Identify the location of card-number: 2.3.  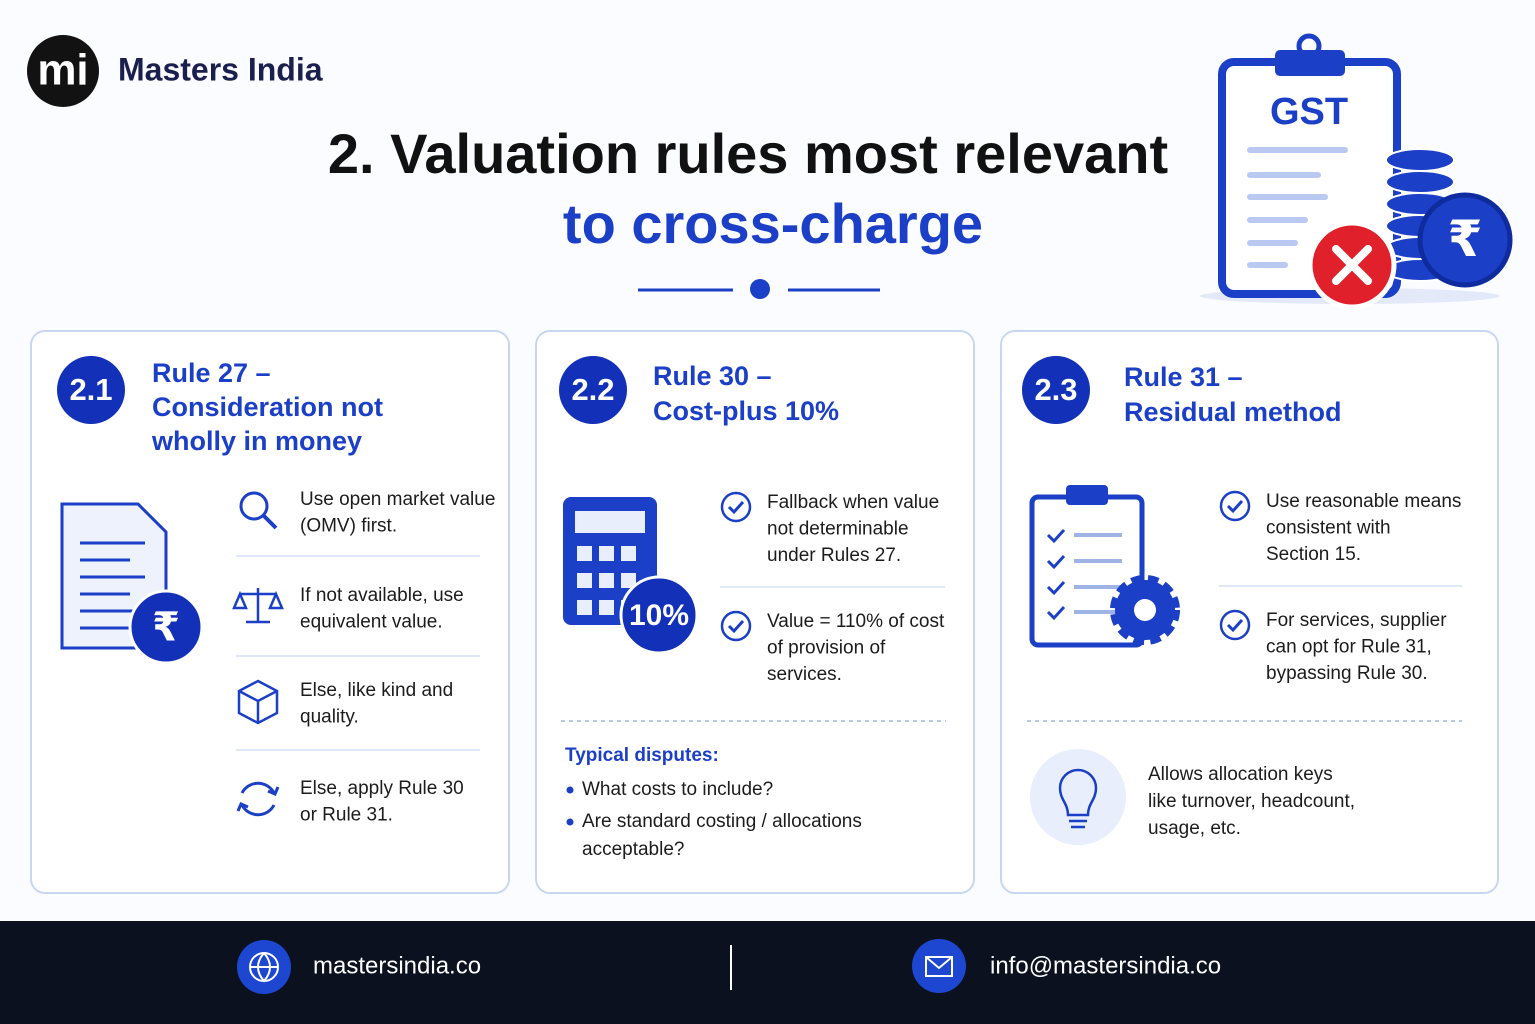
(1055, 389).